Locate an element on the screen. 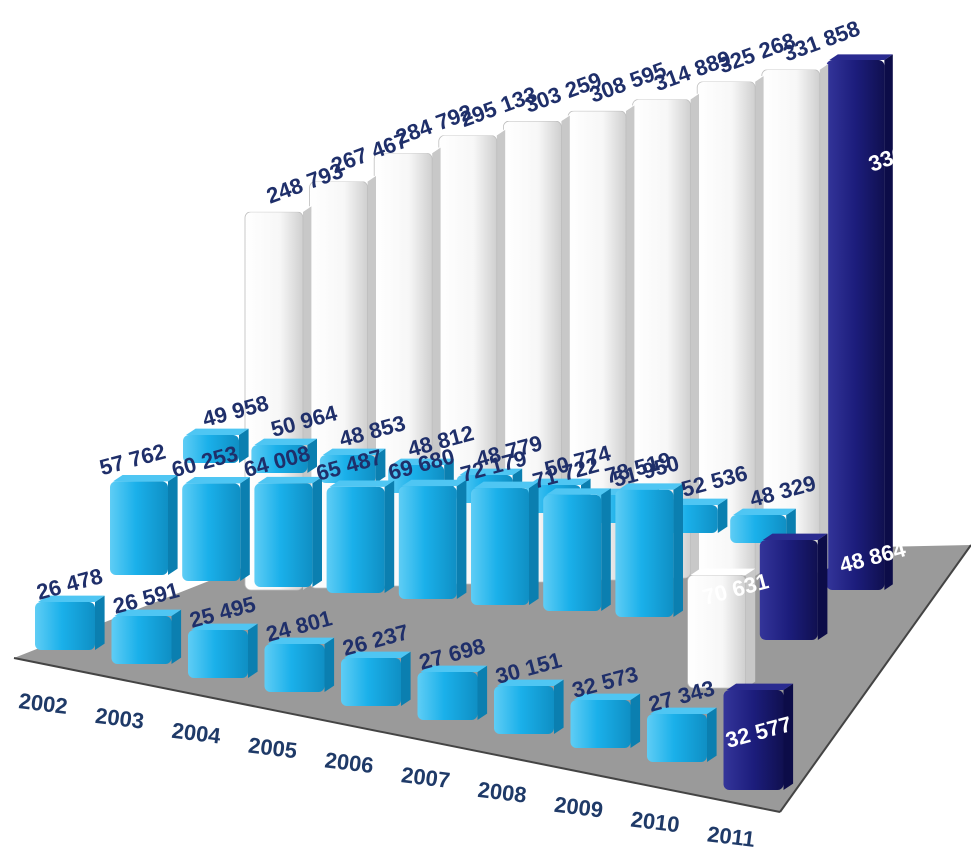 Image resolution: width=971 pixels, height=859 pixels. bar-2009-s1 is located at coordinates (649, 550).